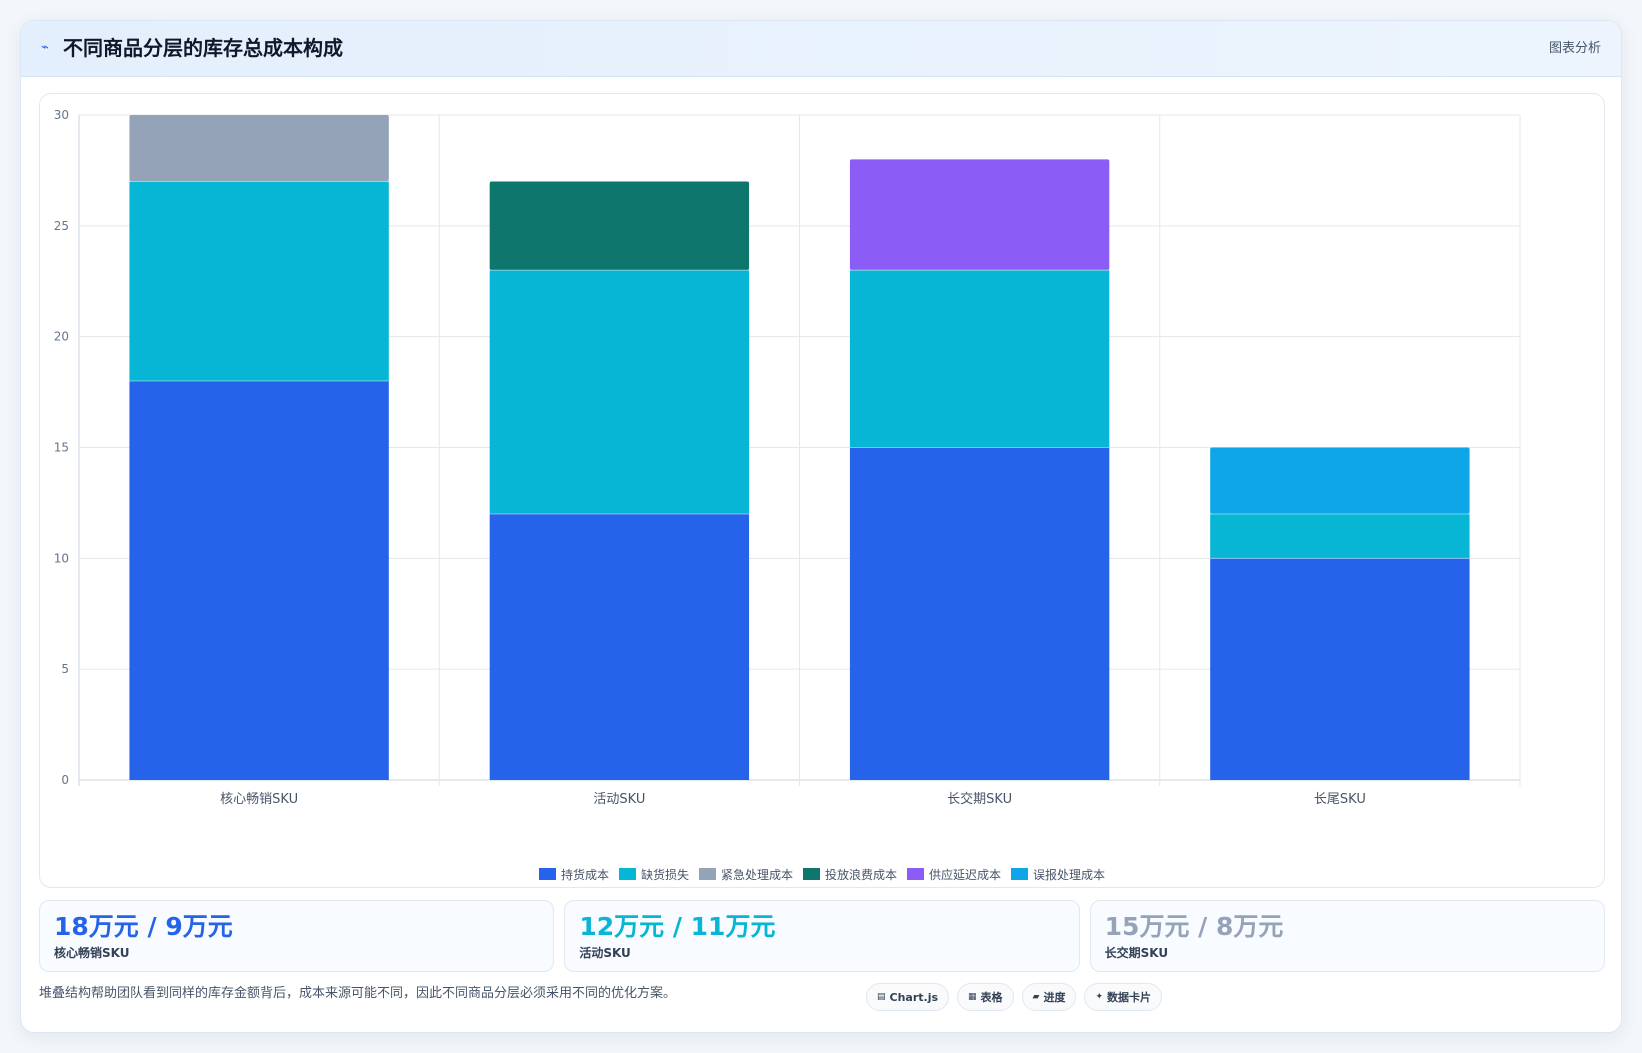 This screenshot has height=1053, width=1642. I want to click on y-tick-label: 5, so click(65, 669).